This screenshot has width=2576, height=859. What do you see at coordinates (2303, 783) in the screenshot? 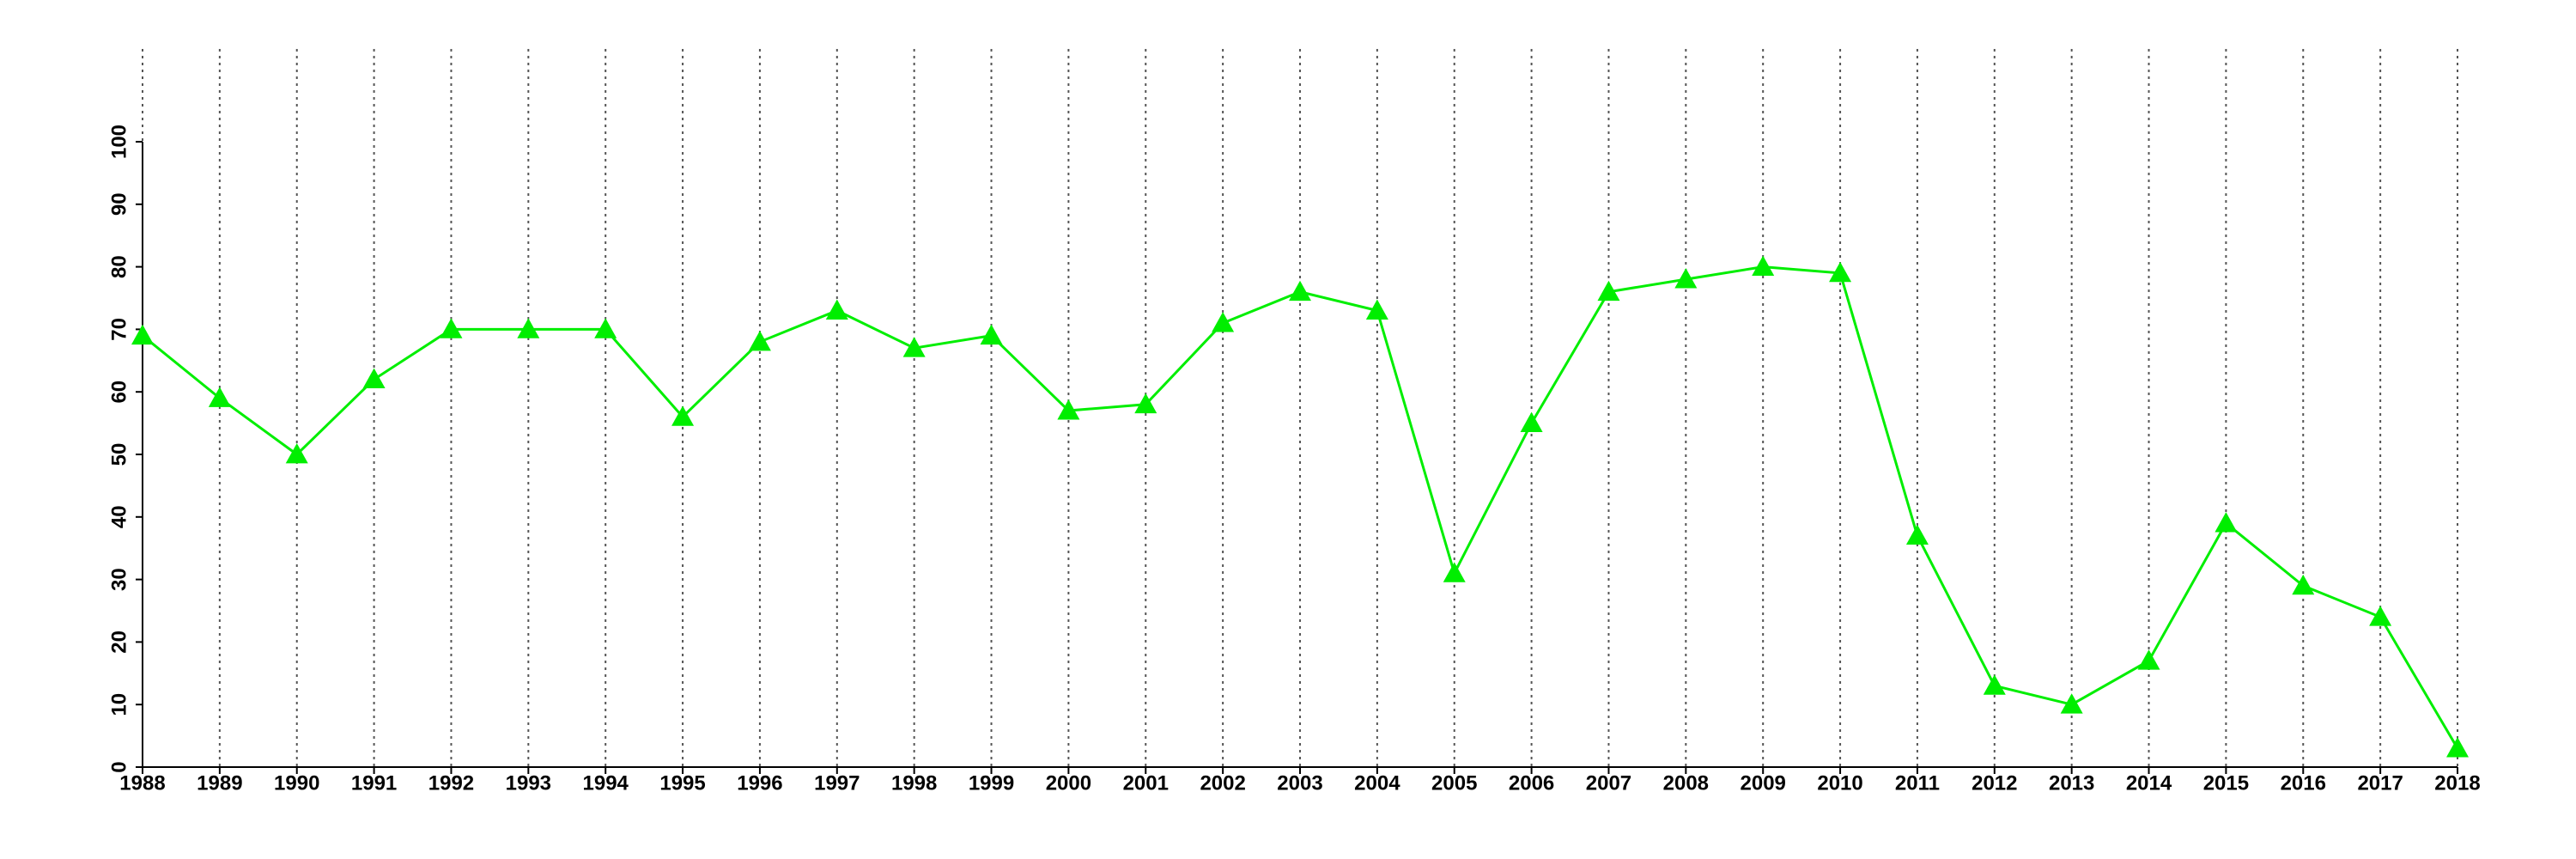
I see `x-tick-label: 2016` at bounding box center [2303, 783].